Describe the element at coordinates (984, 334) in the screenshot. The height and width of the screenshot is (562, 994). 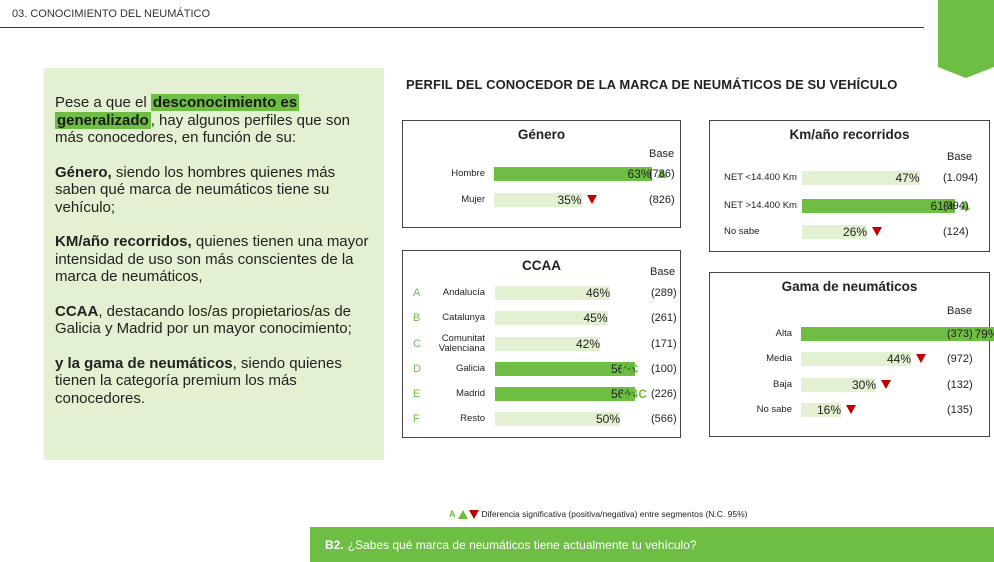
I see `value-label: 79%` at that location.